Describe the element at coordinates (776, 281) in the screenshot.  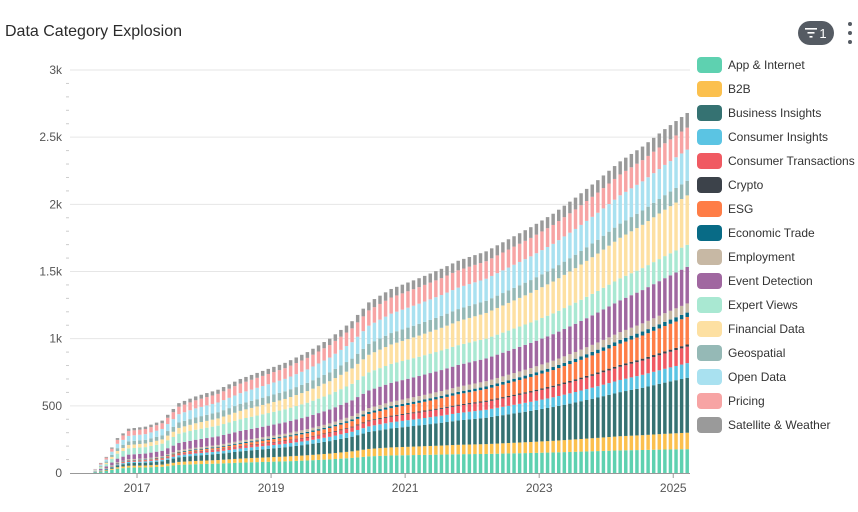
I see `legend-item: Event Detection` at that location.